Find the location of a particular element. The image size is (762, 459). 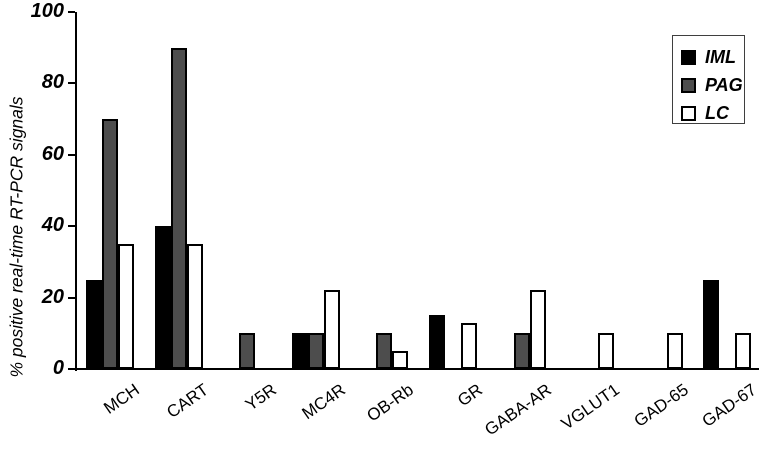

x-axis-label-y5r: Y5R is located at coordinates (261, 397).